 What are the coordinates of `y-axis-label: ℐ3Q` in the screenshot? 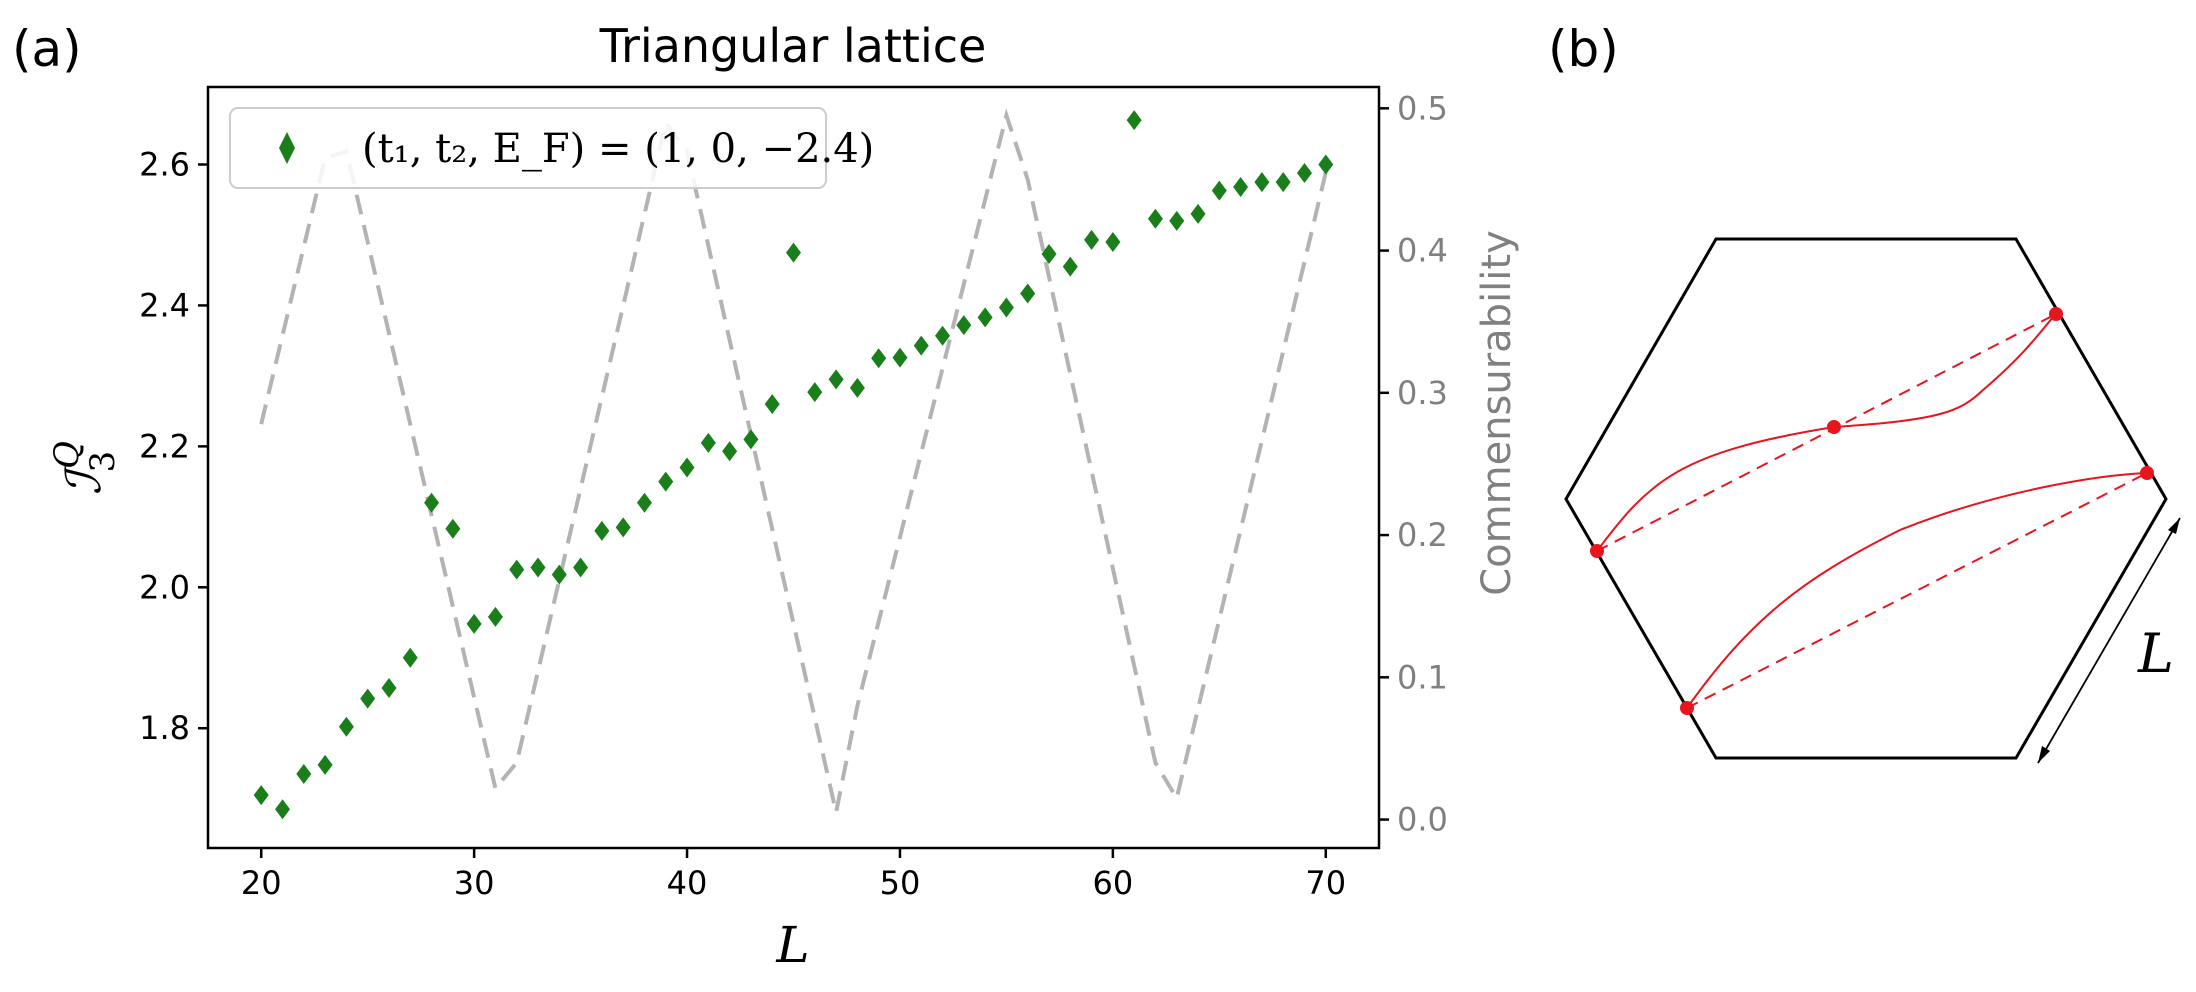 It's located at (85, 468).